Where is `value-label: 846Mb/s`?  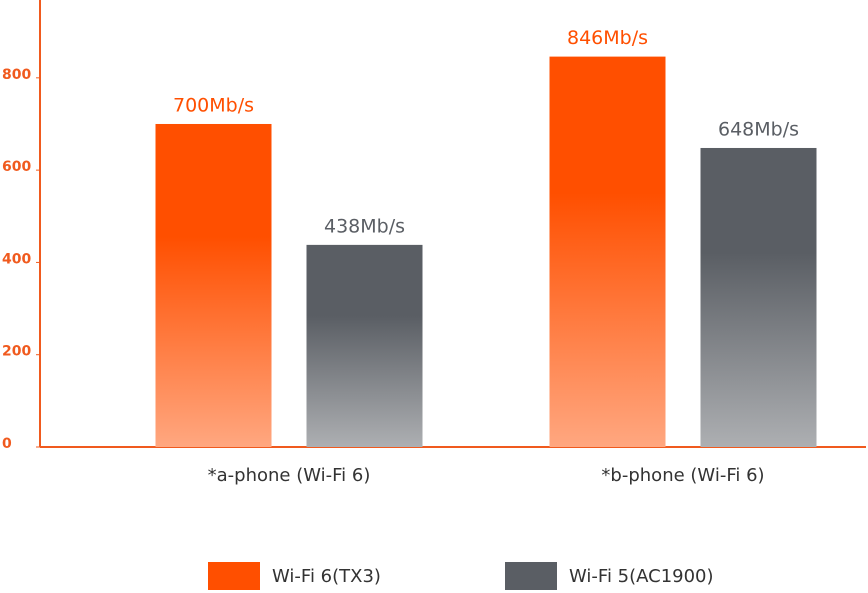 value-label: 846Mb/s is located at coordinates (607, 38).